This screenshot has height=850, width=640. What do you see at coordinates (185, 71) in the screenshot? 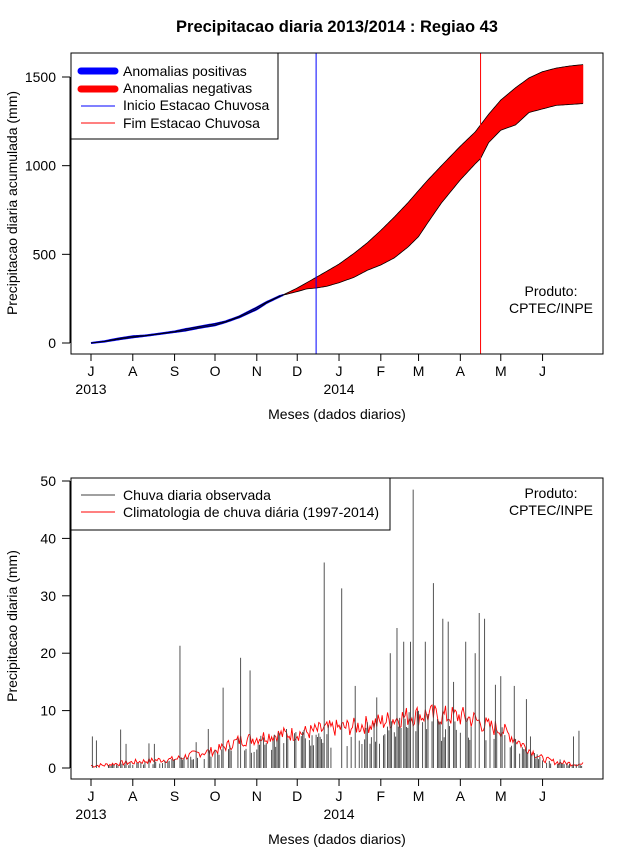
I see `legend-label-positive: Anomalias positivas` at bounding box center [185, 71].